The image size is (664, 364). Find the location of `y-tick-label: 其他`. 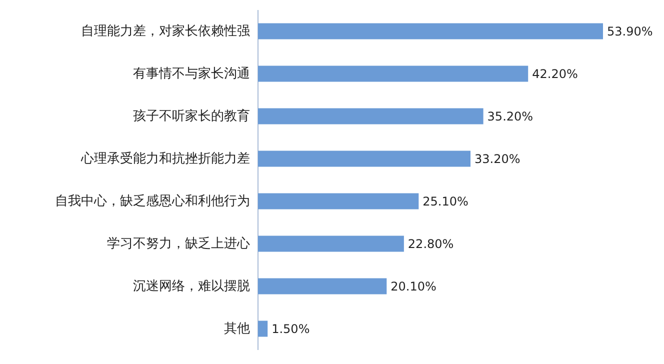

y-tick-label: 其他 is located at coordinates (237, 328).